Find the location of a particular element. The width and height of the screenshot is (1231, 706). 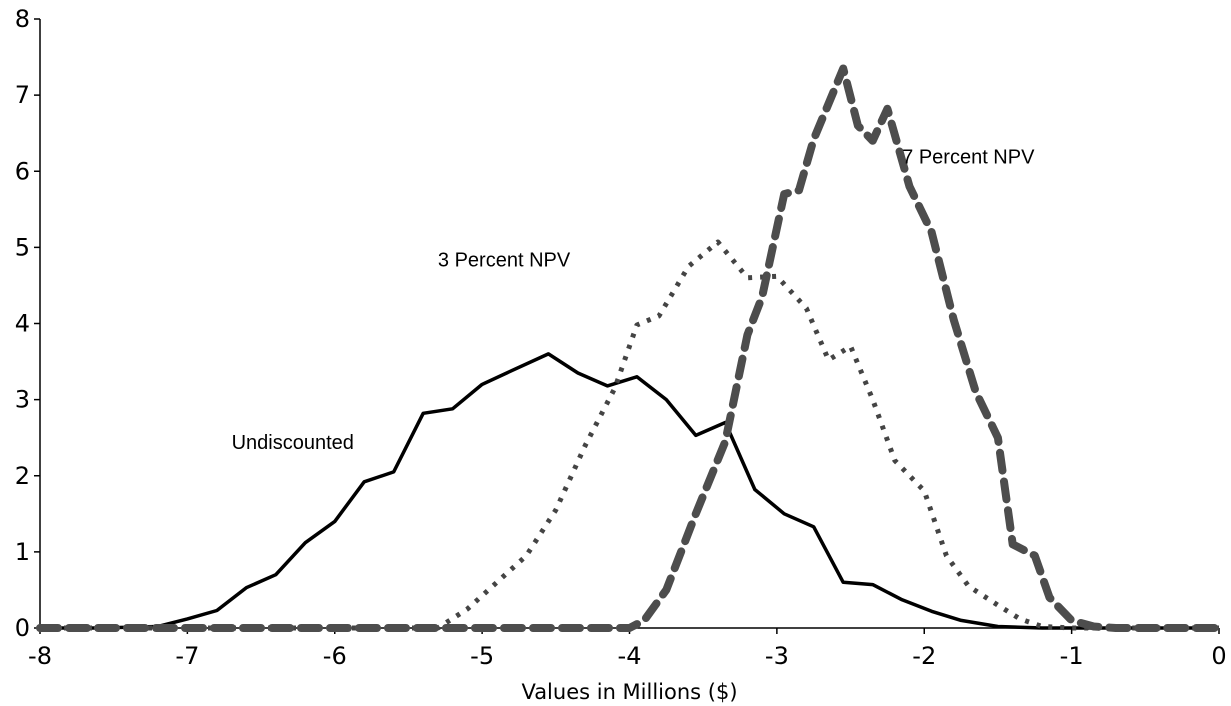

y-tick-label: 3 is located at coordinates (22, 400).